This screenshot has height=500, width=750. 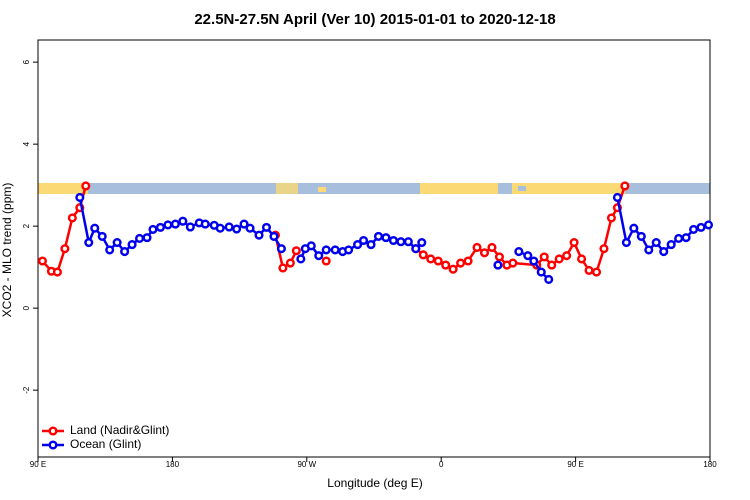 What do you see at coordinates (26, 225) in the screenshot?
I see `y-tick-label: 2` at bounding box center [26, 225].